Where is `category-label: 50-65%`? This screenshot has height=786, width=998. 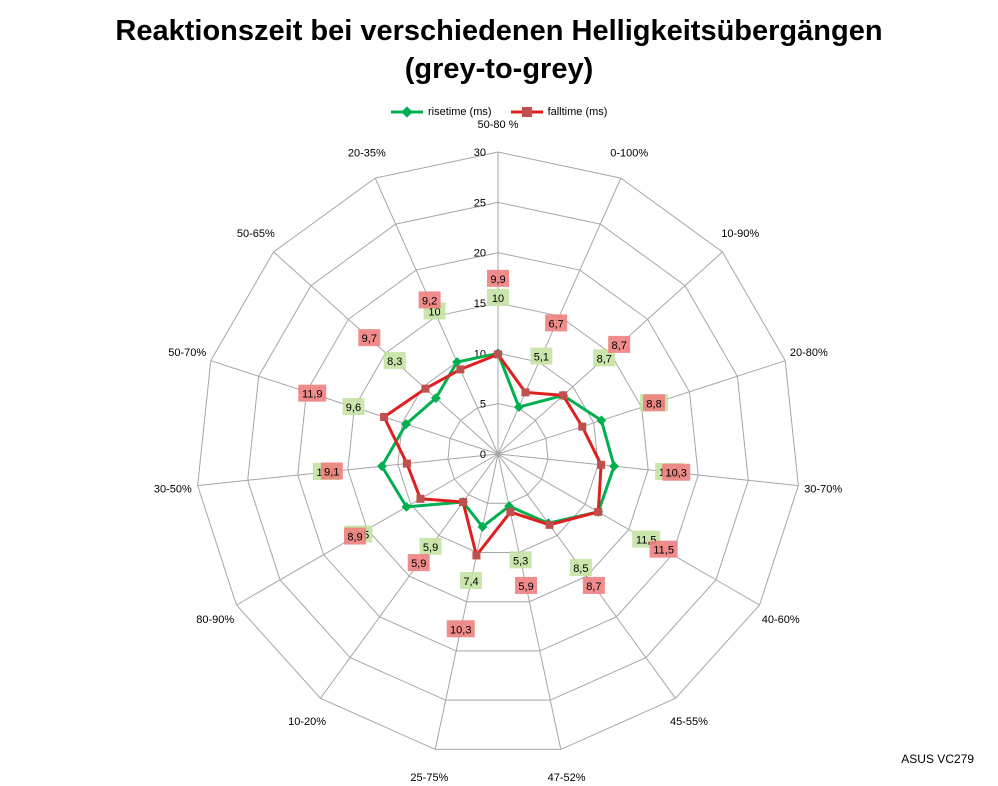
category-label: 50-65% is located at coordinates (256, 234).